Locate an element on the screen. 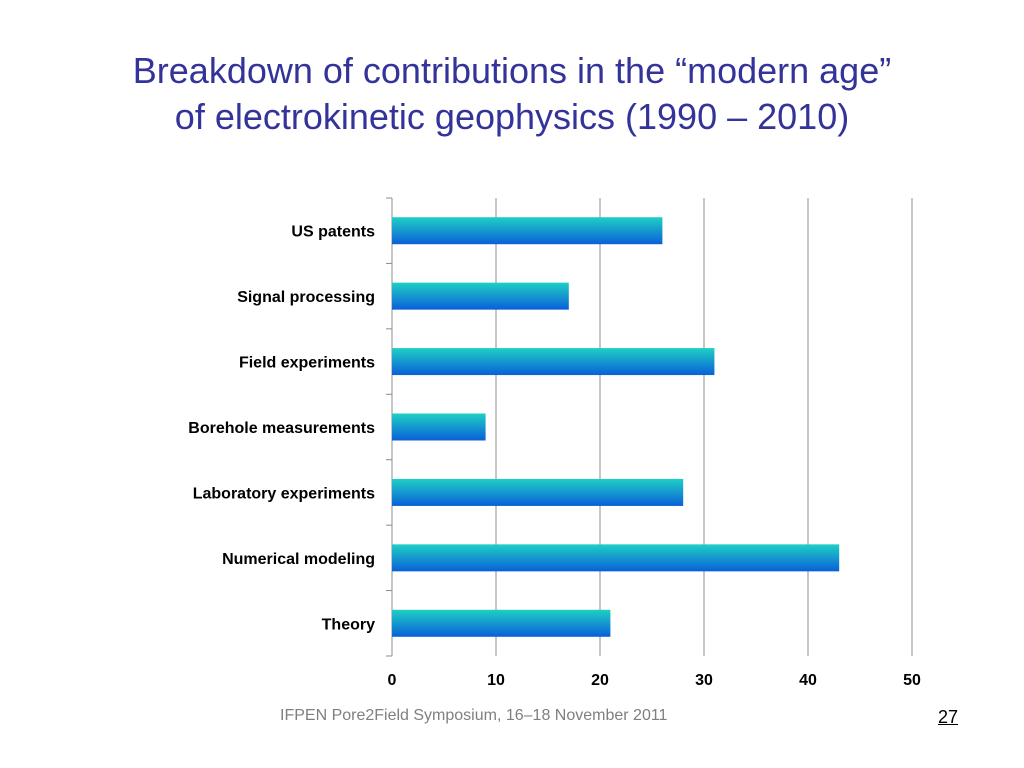 The height and width of the screenshot is (768, 1024). category-label: Borehole measurements is located at coordinates (281, 428).